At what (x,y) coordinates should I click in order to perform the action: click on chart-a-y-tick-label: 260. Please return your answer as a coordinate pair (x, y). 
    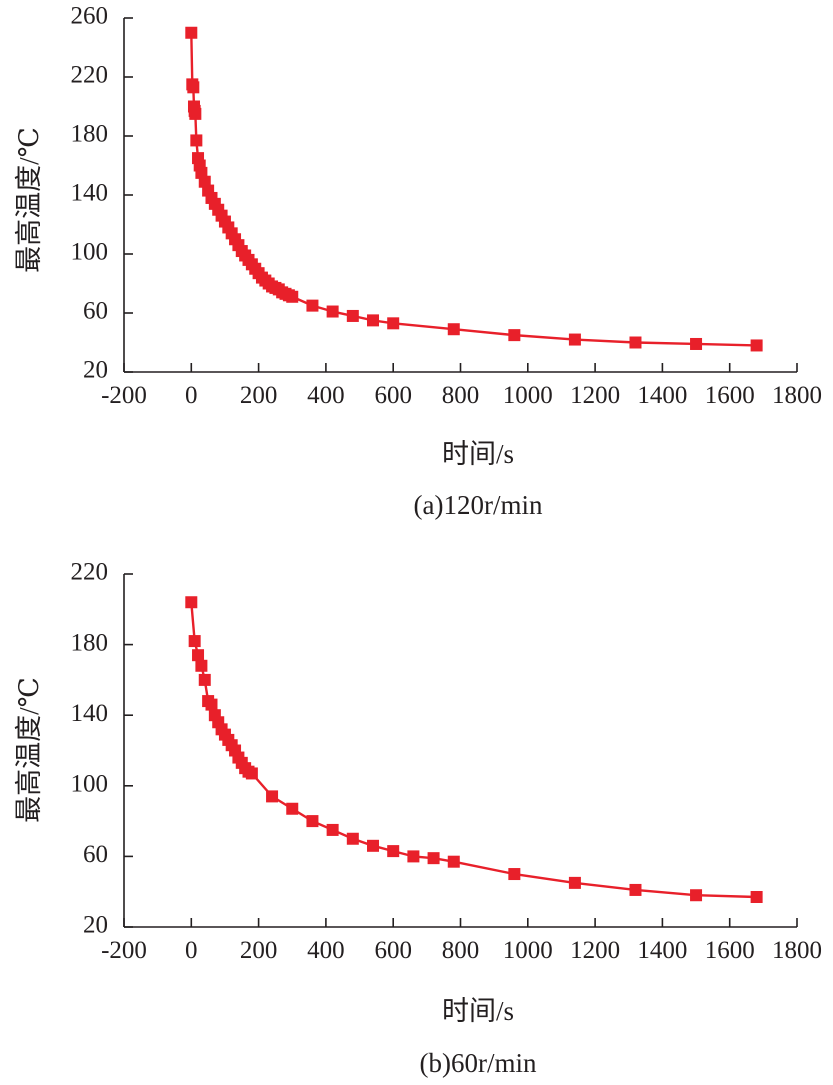
    Looking at the image, I should click on (90, 16).